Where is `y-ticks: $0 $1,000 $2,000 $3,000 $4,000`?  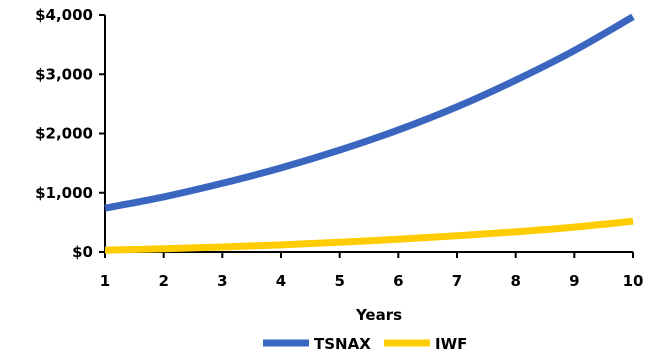
y-ticks: $0 $1,000 $2,000 $3,000 $4,000 is located at coordinates (70, 133).